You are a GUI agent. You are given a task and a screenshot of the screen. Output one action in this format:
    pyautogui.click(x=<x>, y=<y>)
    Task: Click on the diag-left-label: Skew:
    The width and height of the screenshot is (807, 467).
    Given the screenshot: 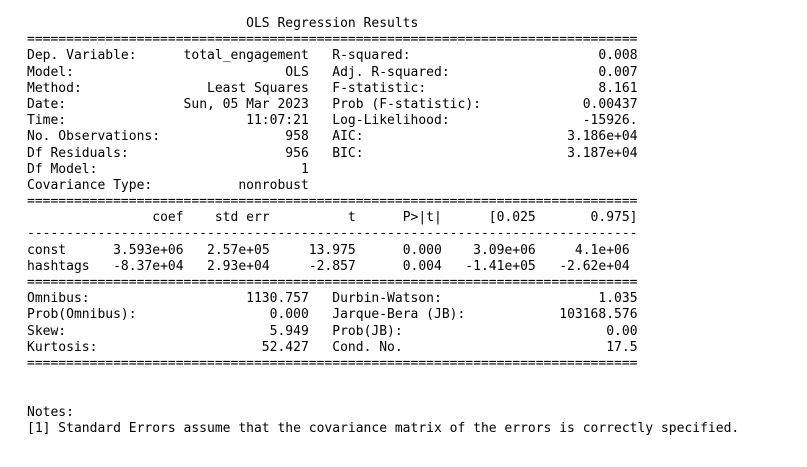 What is the action you would take?
    pyautogui.click(x=97, y=331)
    